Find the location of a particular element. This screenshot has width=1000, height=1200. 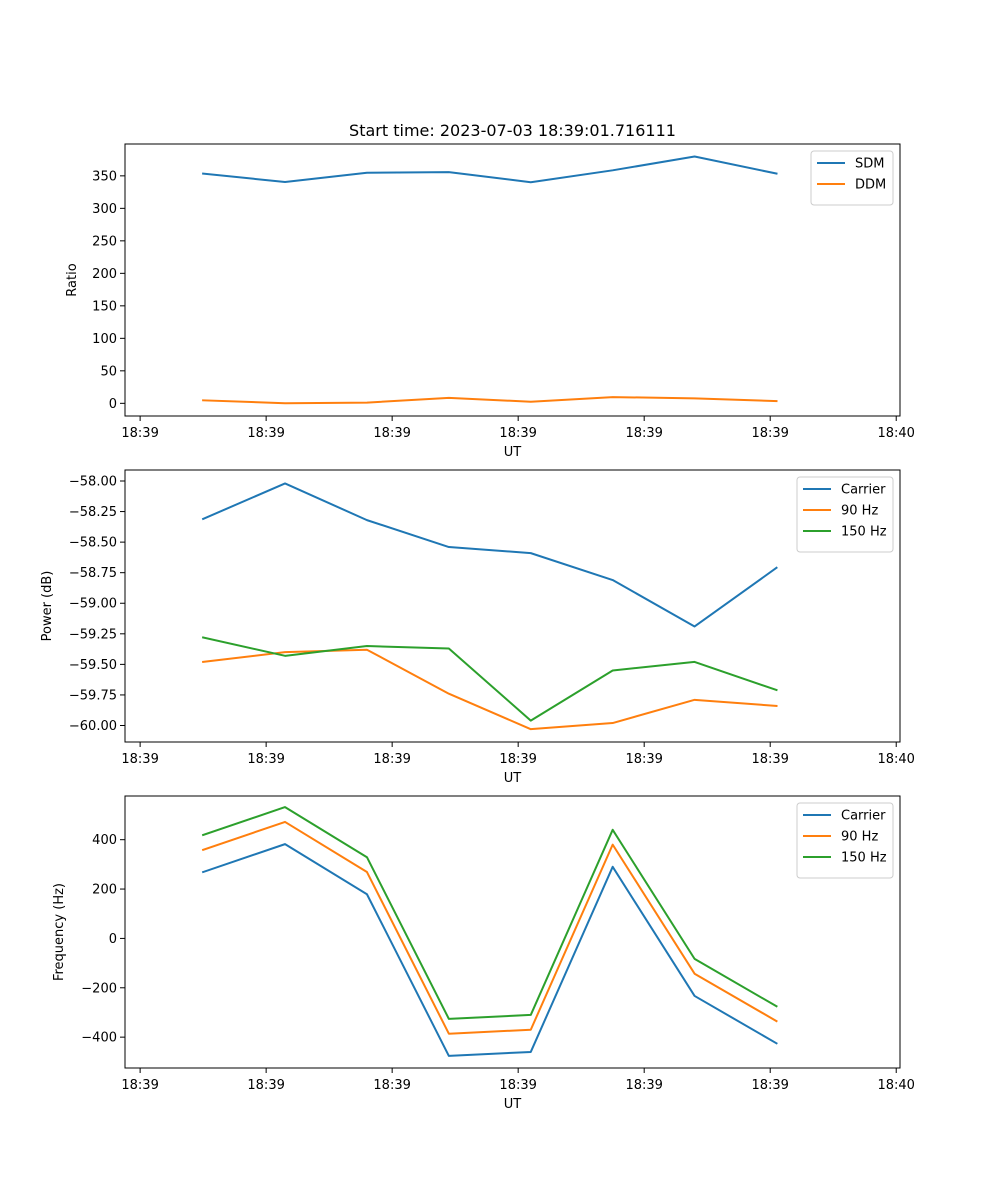

series-line-ddm is located at coordinates (490, 400).